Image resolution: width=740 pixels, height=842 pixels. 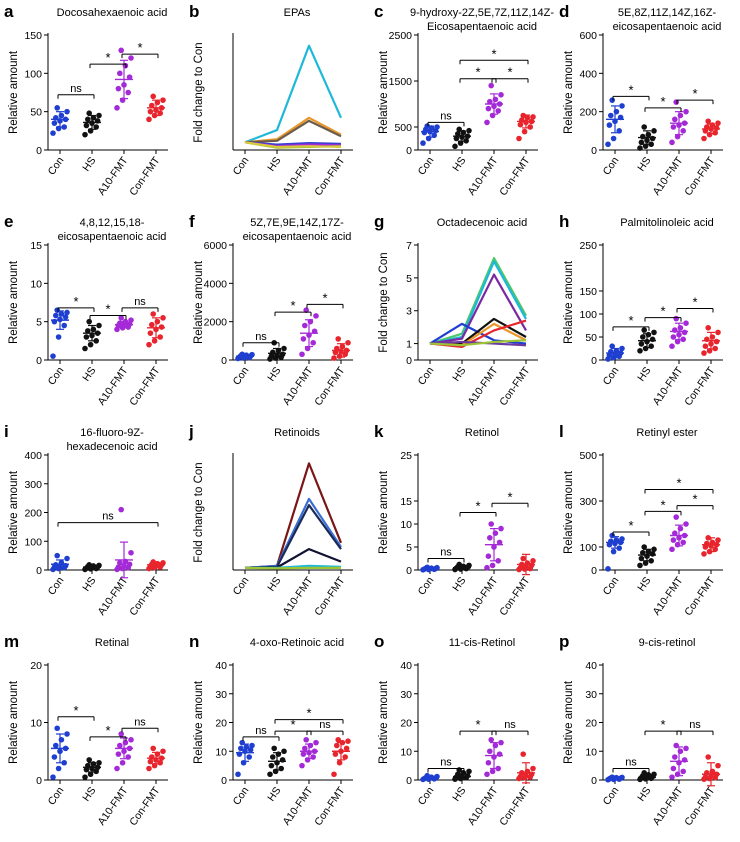 What do you see at coordinates (478, 301) in the screenshot?
I see `series-line` at bounding box center [478, 301].